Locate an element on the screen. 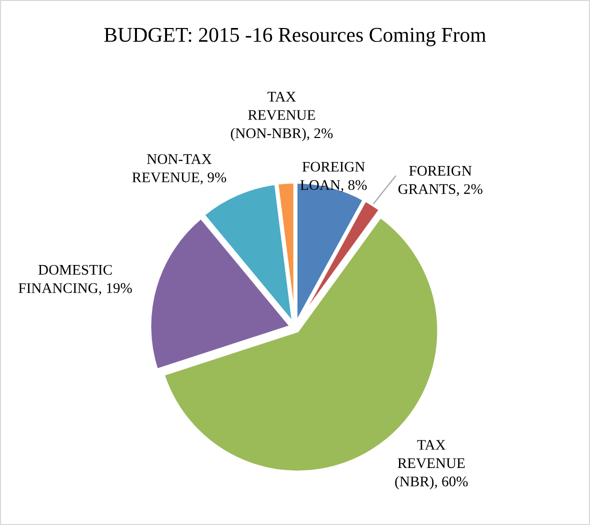 This screenshot has height=525, width=590. slice-label: DOMESTIC FINANCING, 19% is located at coordinates (75, 280).